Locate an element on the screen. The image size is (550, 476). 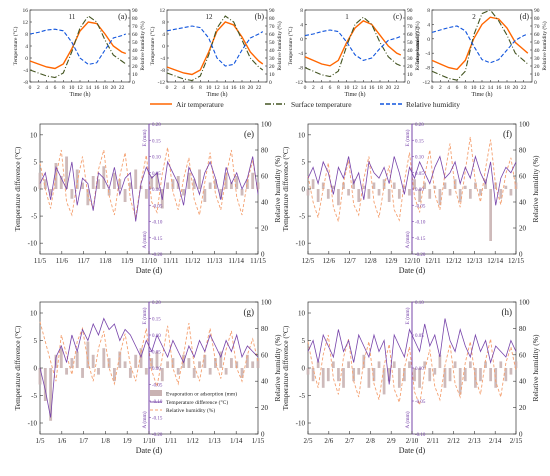
y-tick-label: 0 is located at coordinates (304, 190).